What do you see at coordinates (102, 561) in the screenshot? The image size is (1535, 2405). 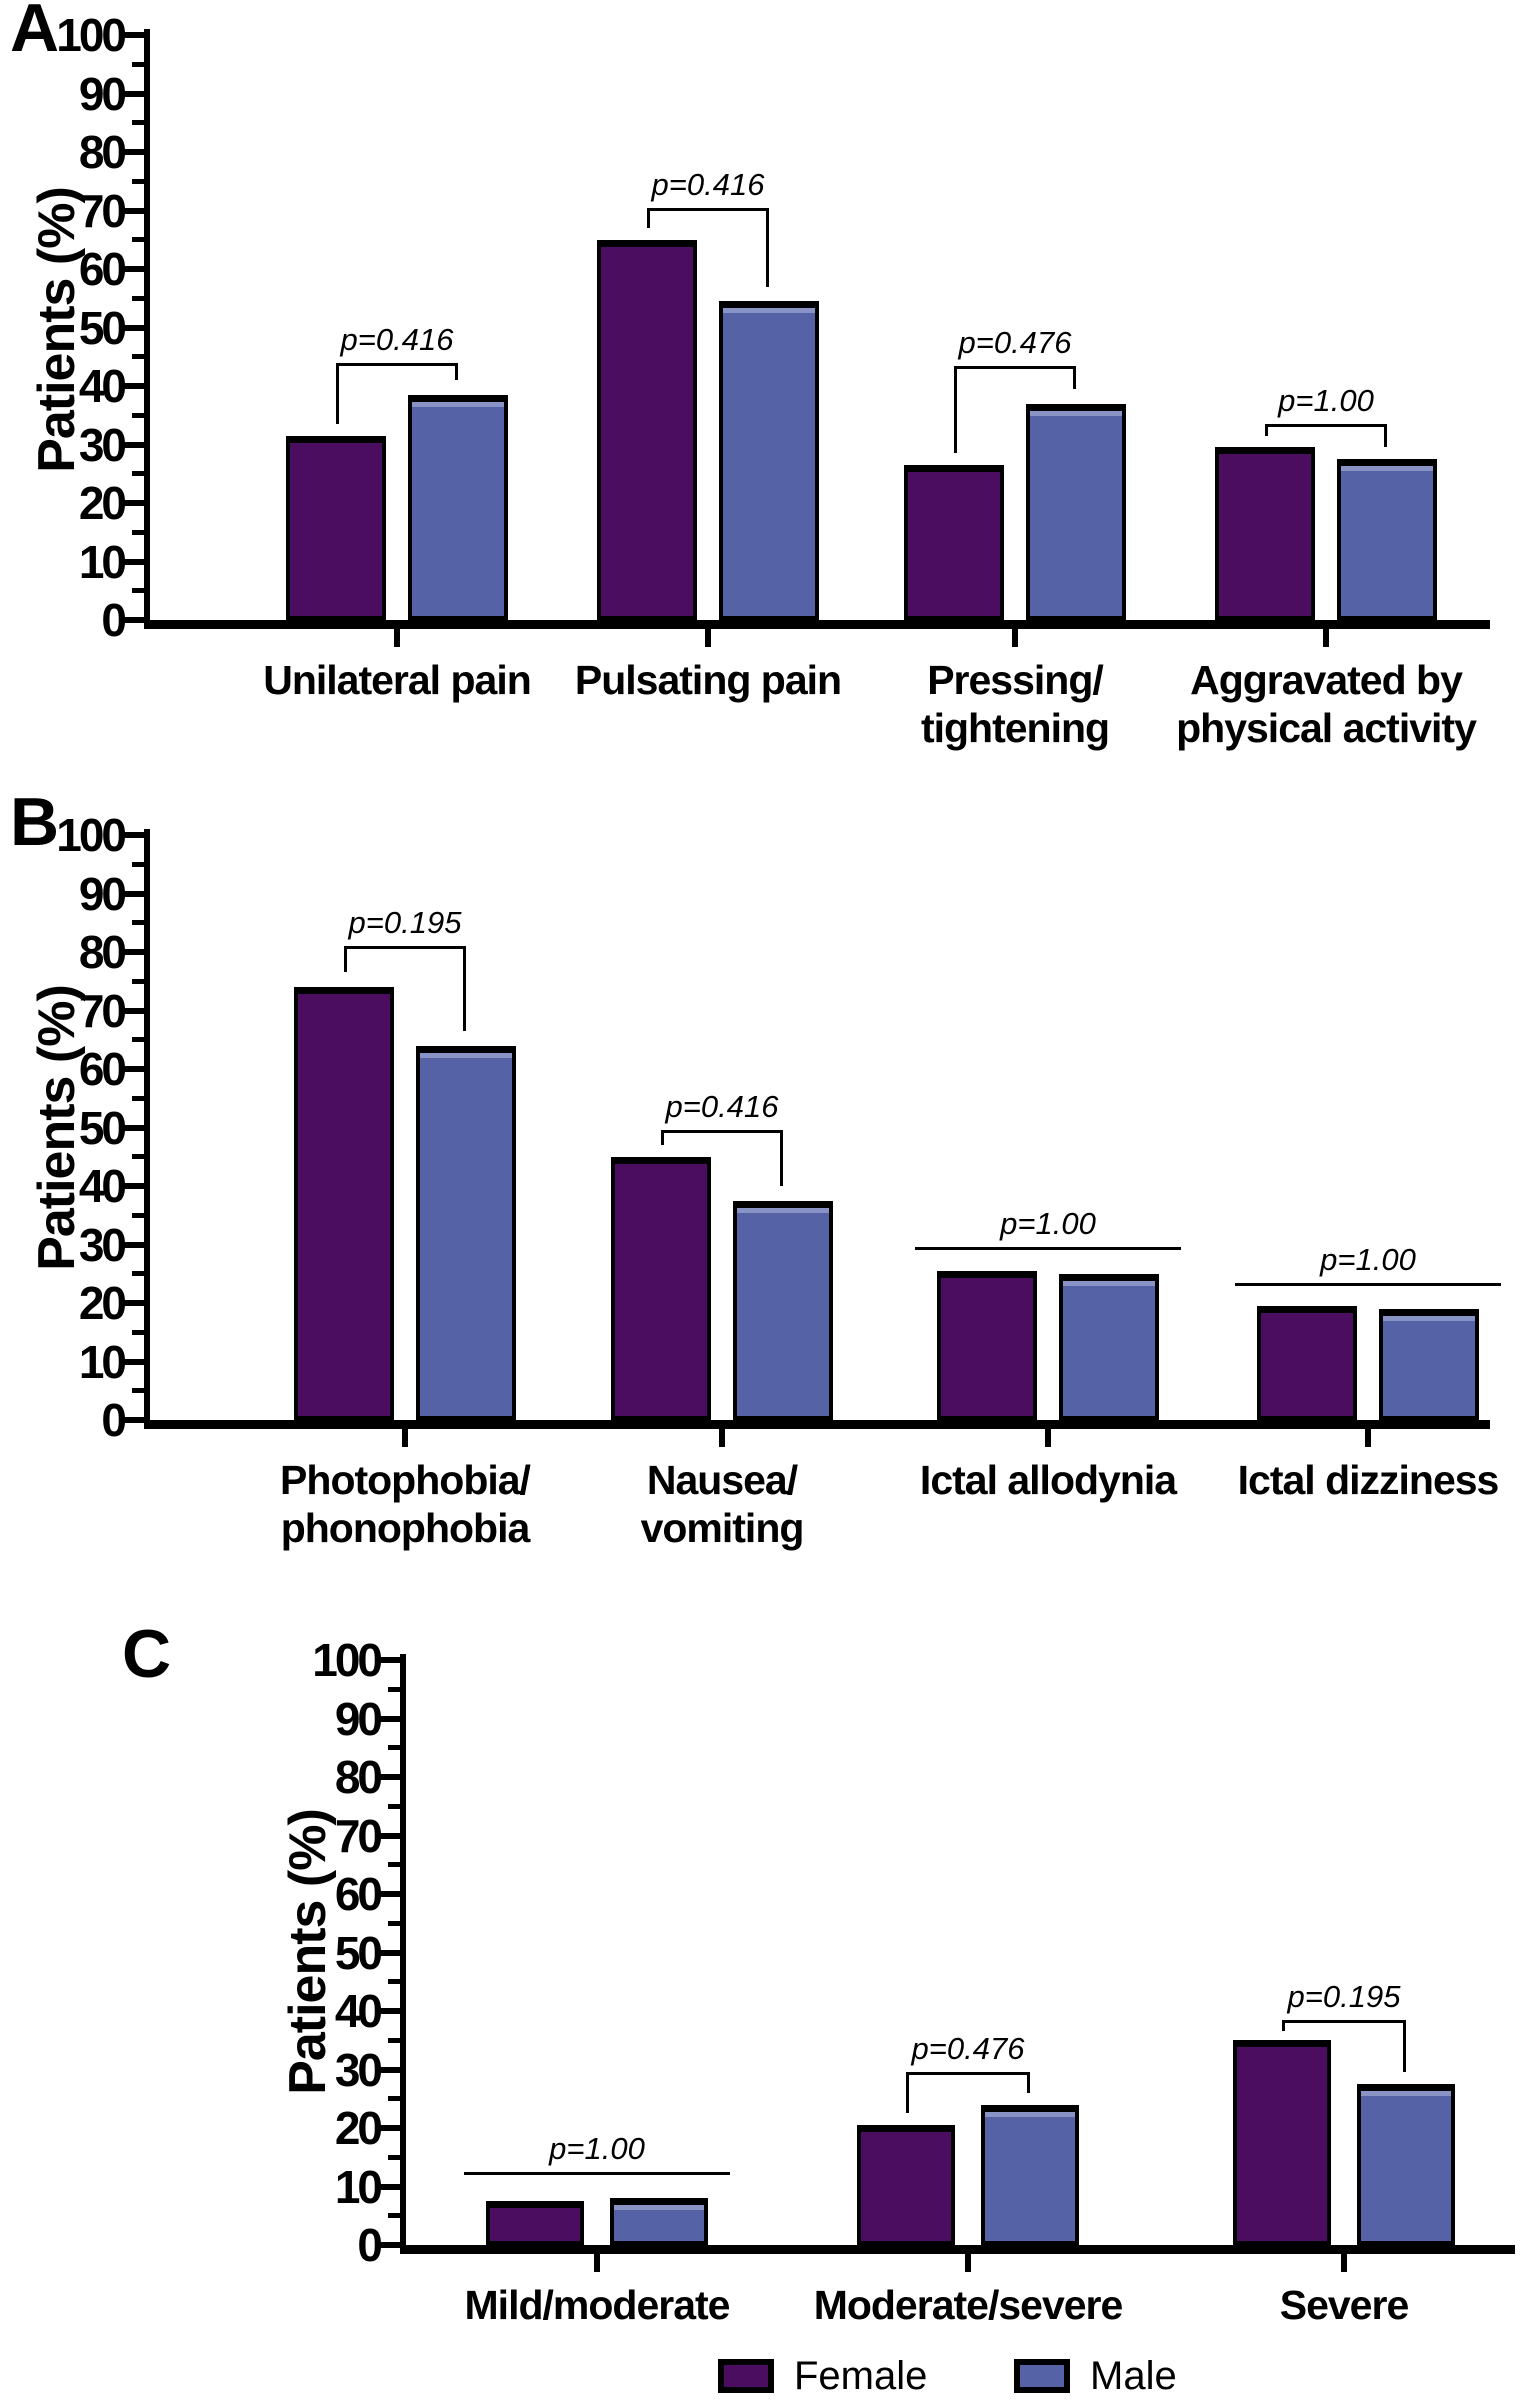 I see `panel-a-y-tick-label: 10` at bounding box center [102, 561].